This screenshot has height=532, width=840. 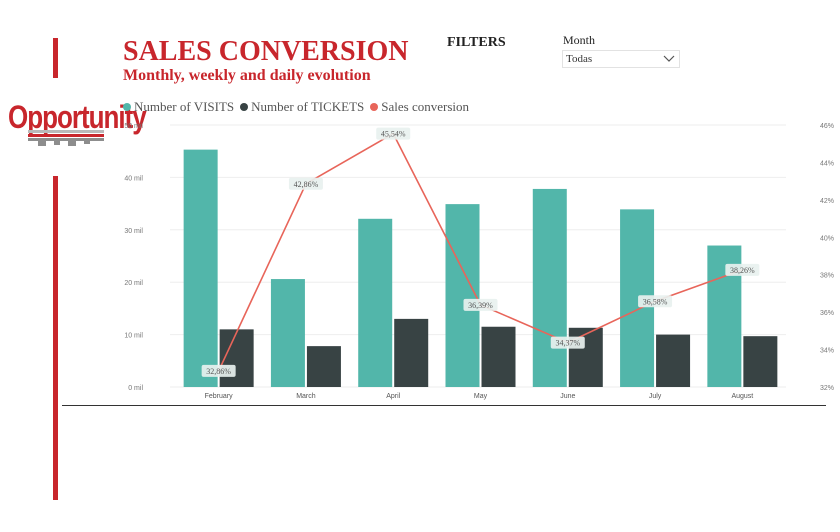 What do you see at coordinates (567, 396) in the screenshot?
I see `x-tick-label: June` at bounding box center [567, 396].